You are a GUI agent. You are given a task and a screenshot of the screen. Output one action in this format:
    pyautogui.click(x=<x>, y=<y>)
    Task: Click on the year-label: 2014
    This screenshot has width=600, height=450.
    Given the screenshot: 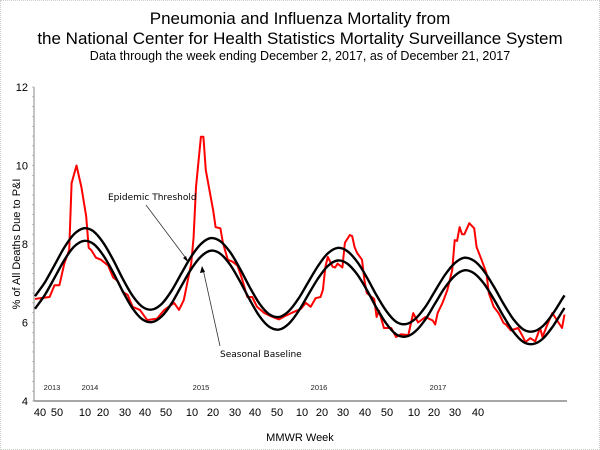 What is the action you would take?
    pyautogui.click(x=90, y=387)
    